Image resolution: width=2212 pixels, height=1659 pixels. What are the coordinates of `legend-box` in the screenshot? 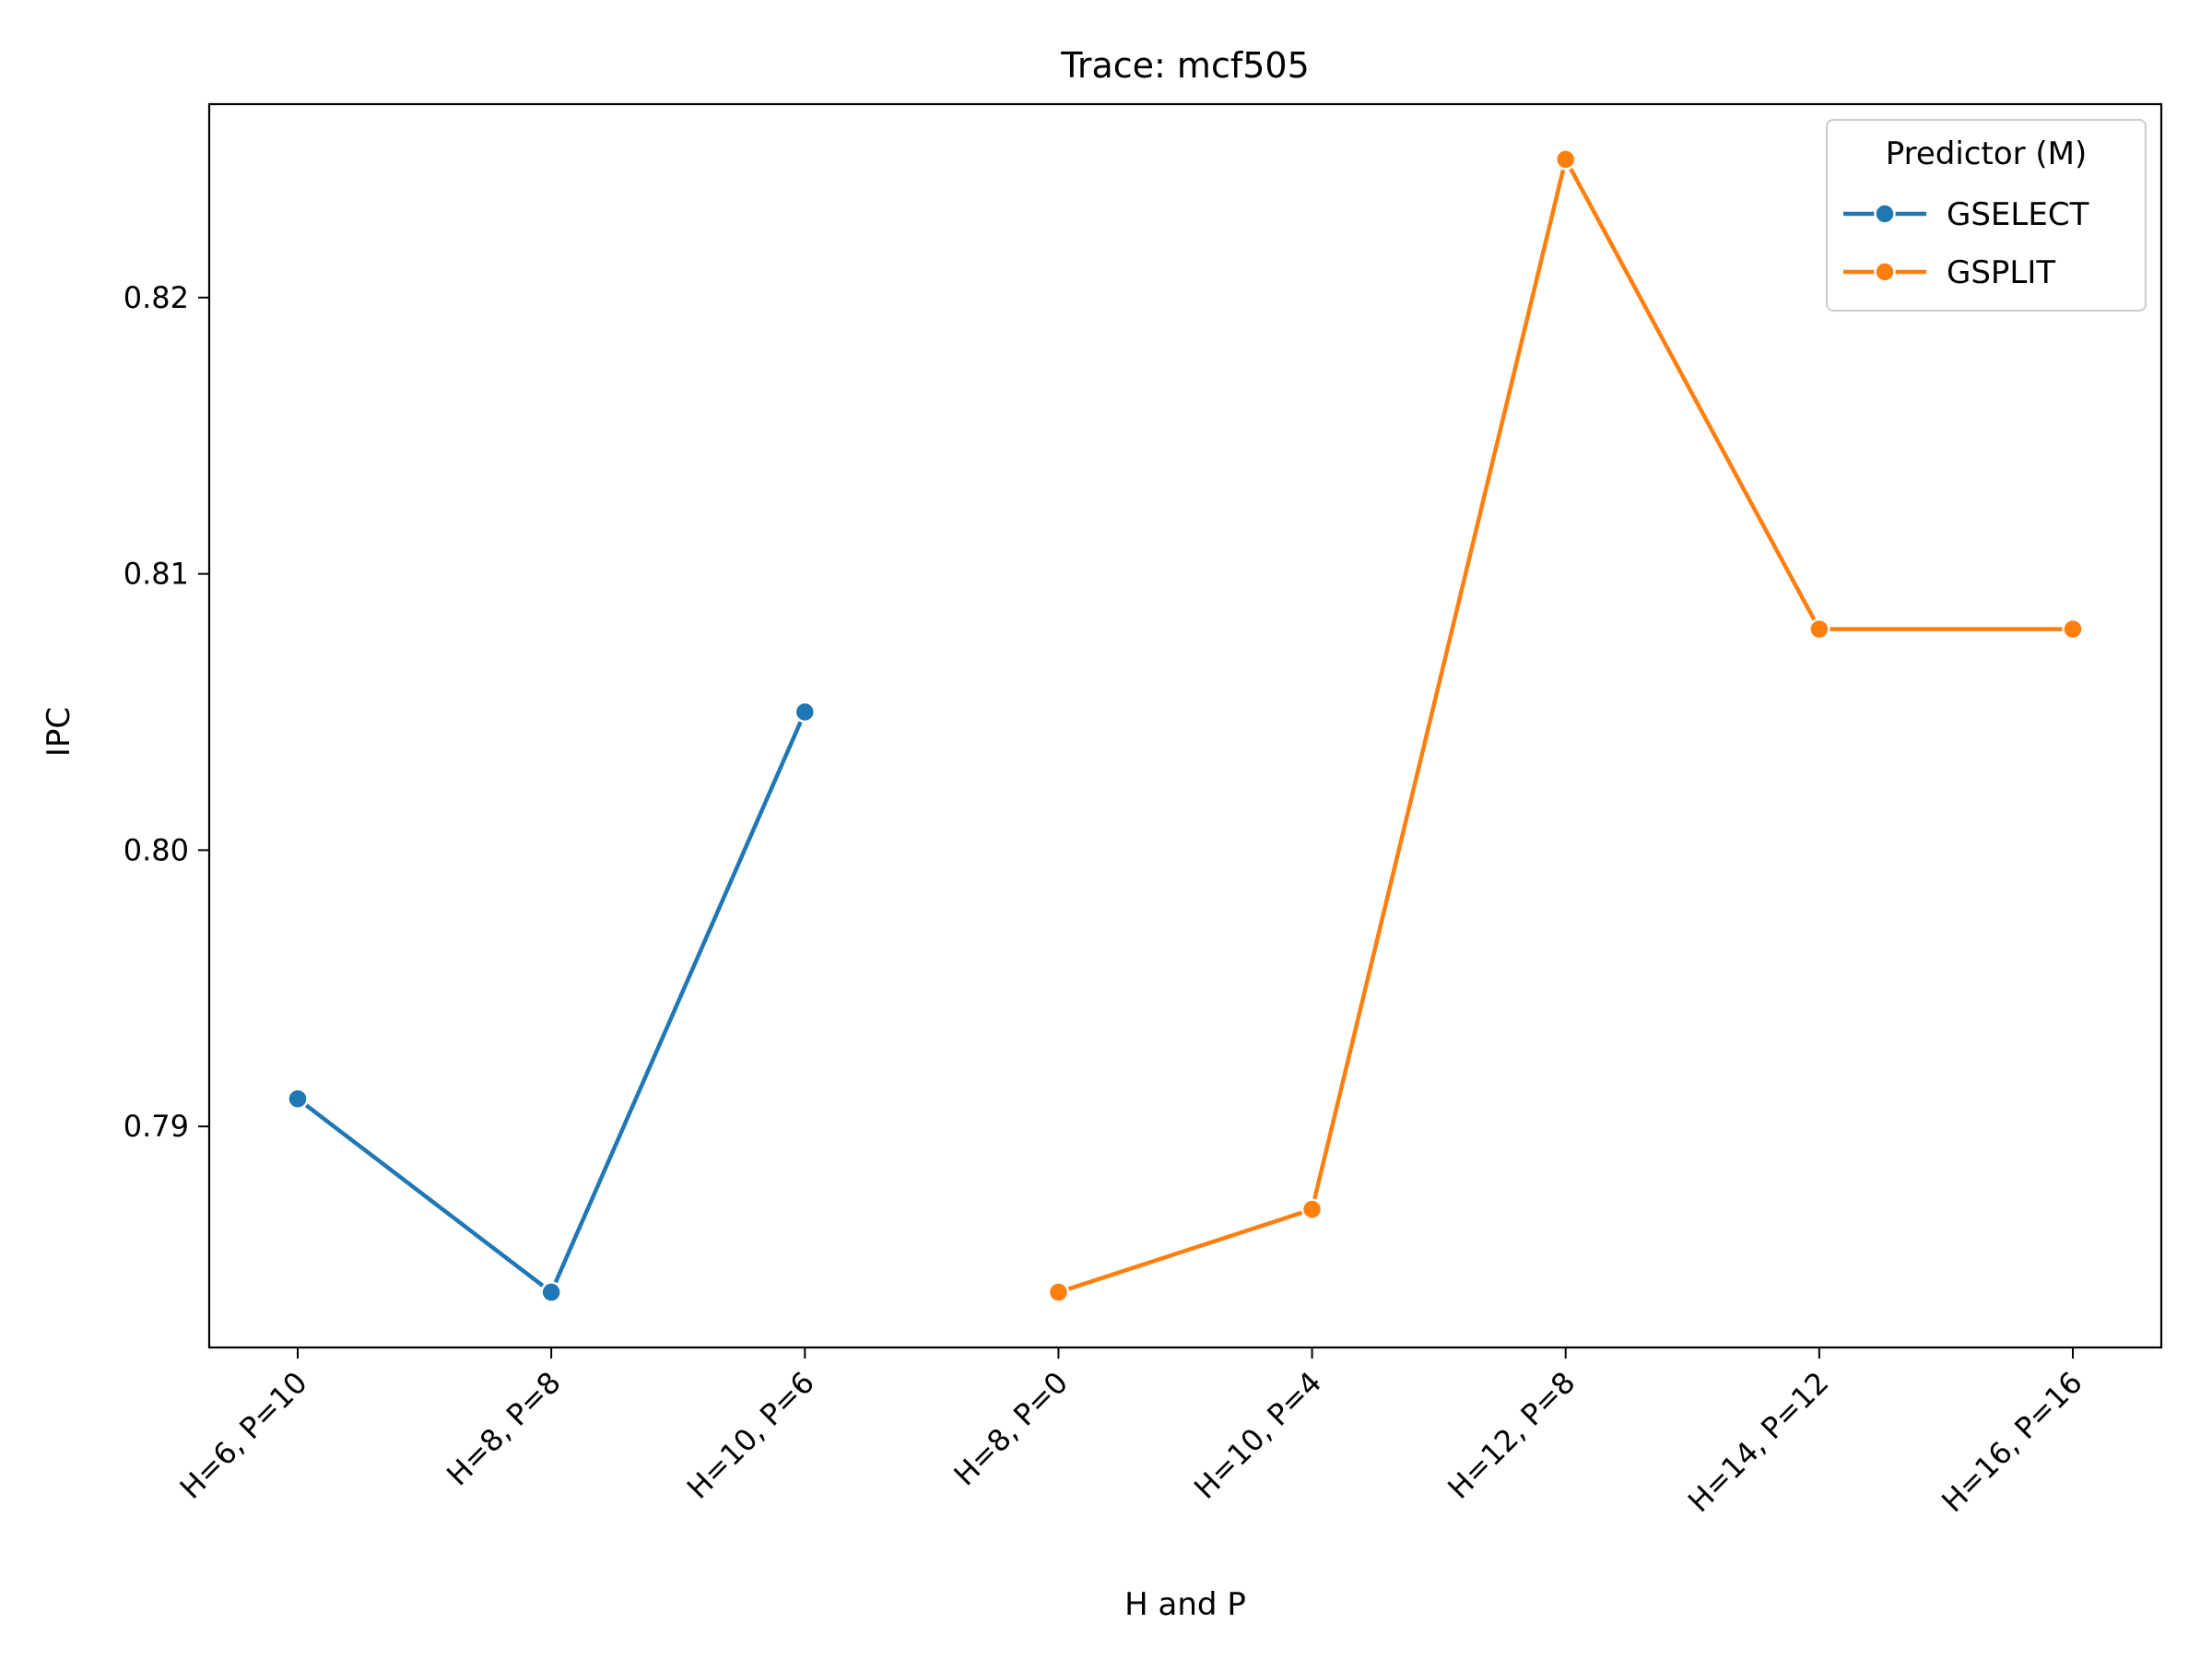 It's located at (1986, 215).